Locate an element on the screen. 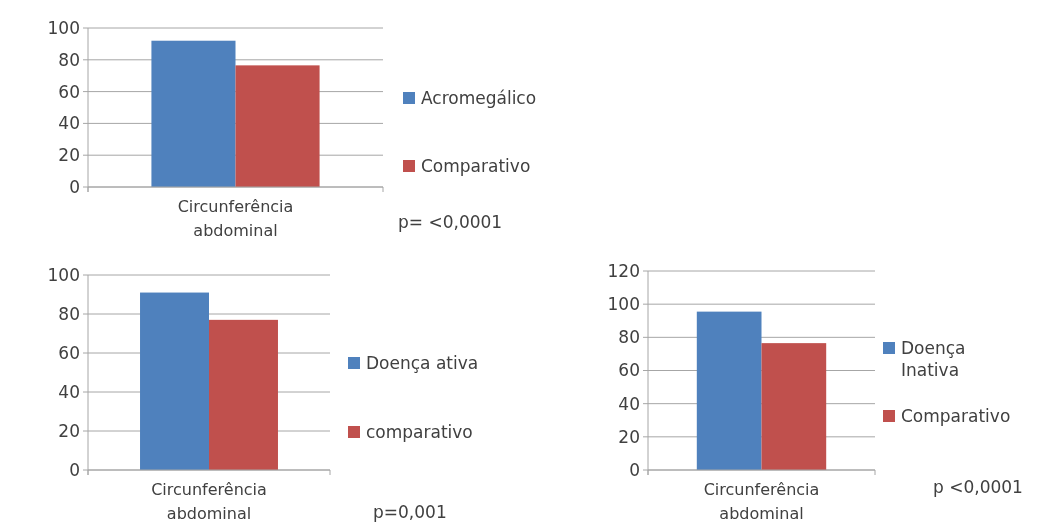 The width and height of the screenshot is (1054, 522). legend-label: comparativo is located at coordinates (419, 431).